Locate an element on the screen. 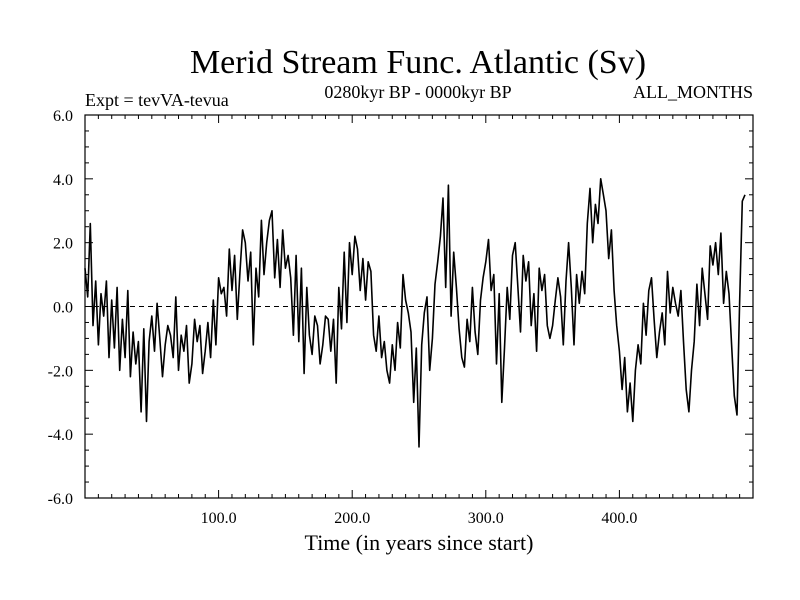 The image size is (800, 600). chart-title: Merid Stream Func. Atlantic (Sv) is located at coordinates (418, 62).